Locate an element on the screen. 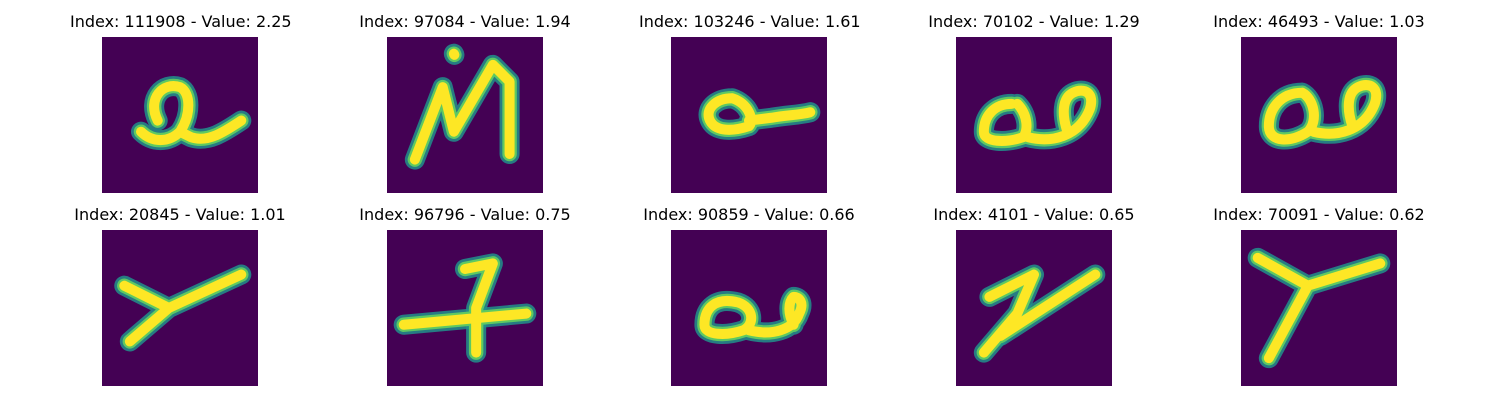  panel-title: Index: 103246 - Value: 1.61 is located at coordinates (750, 21).